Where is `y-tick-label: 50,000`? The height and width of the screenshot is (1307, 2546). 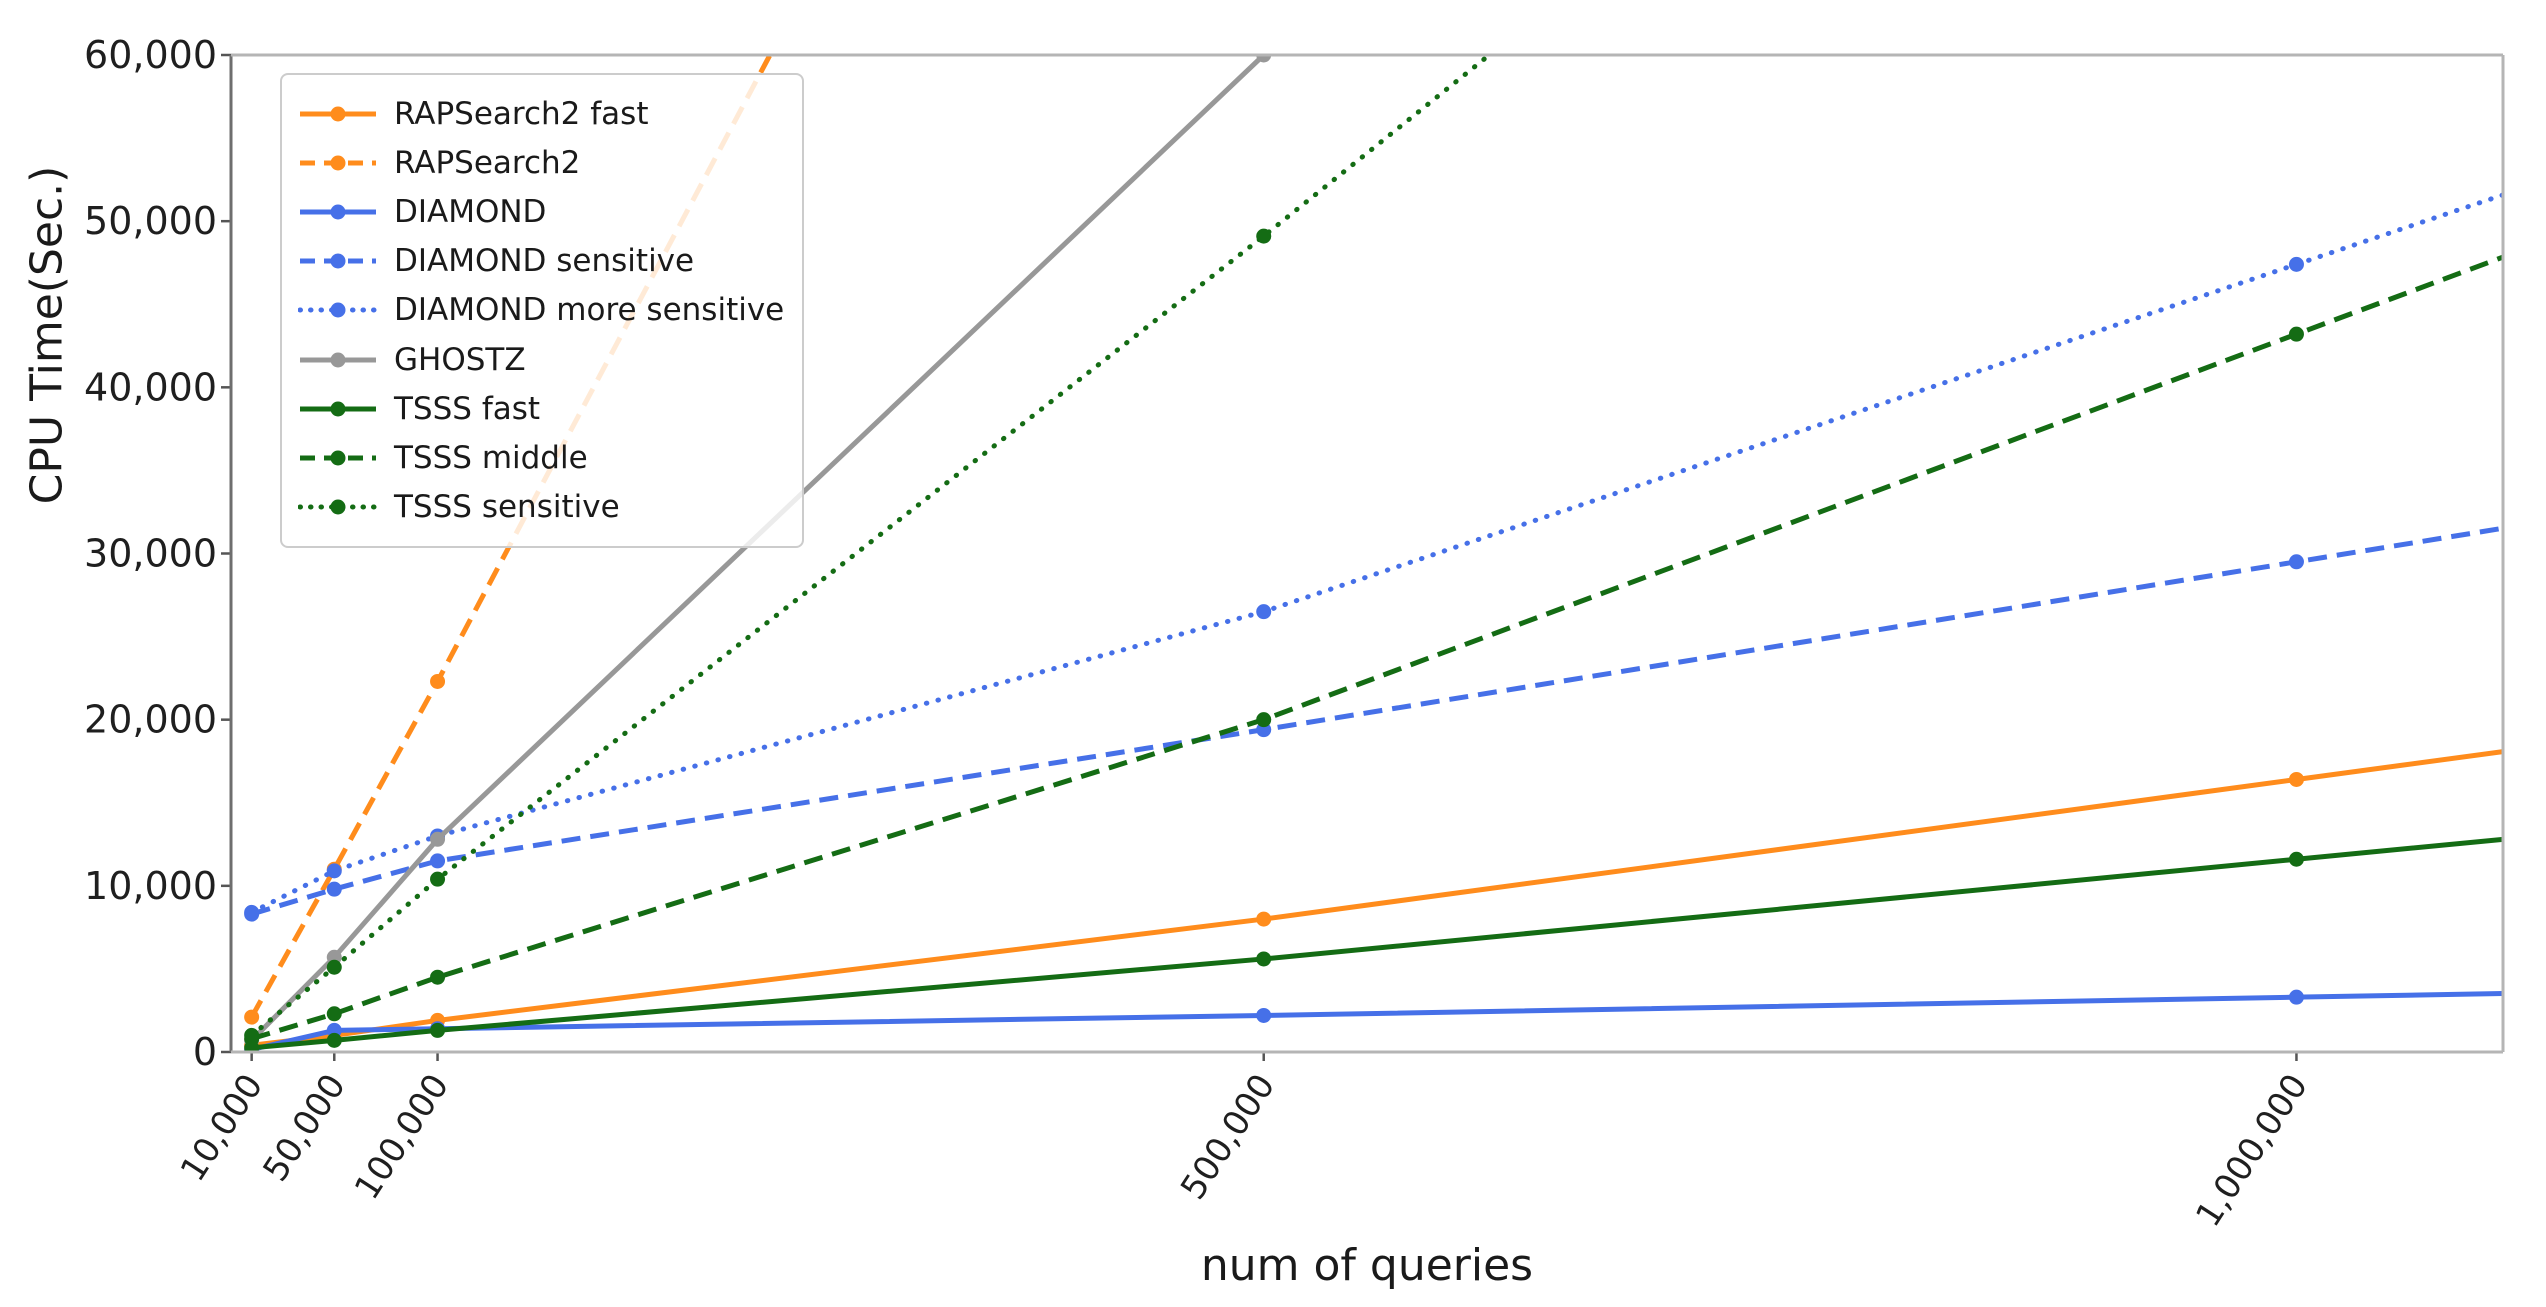
y-tick-label: 50,000 is located at coordinates (150, 221).